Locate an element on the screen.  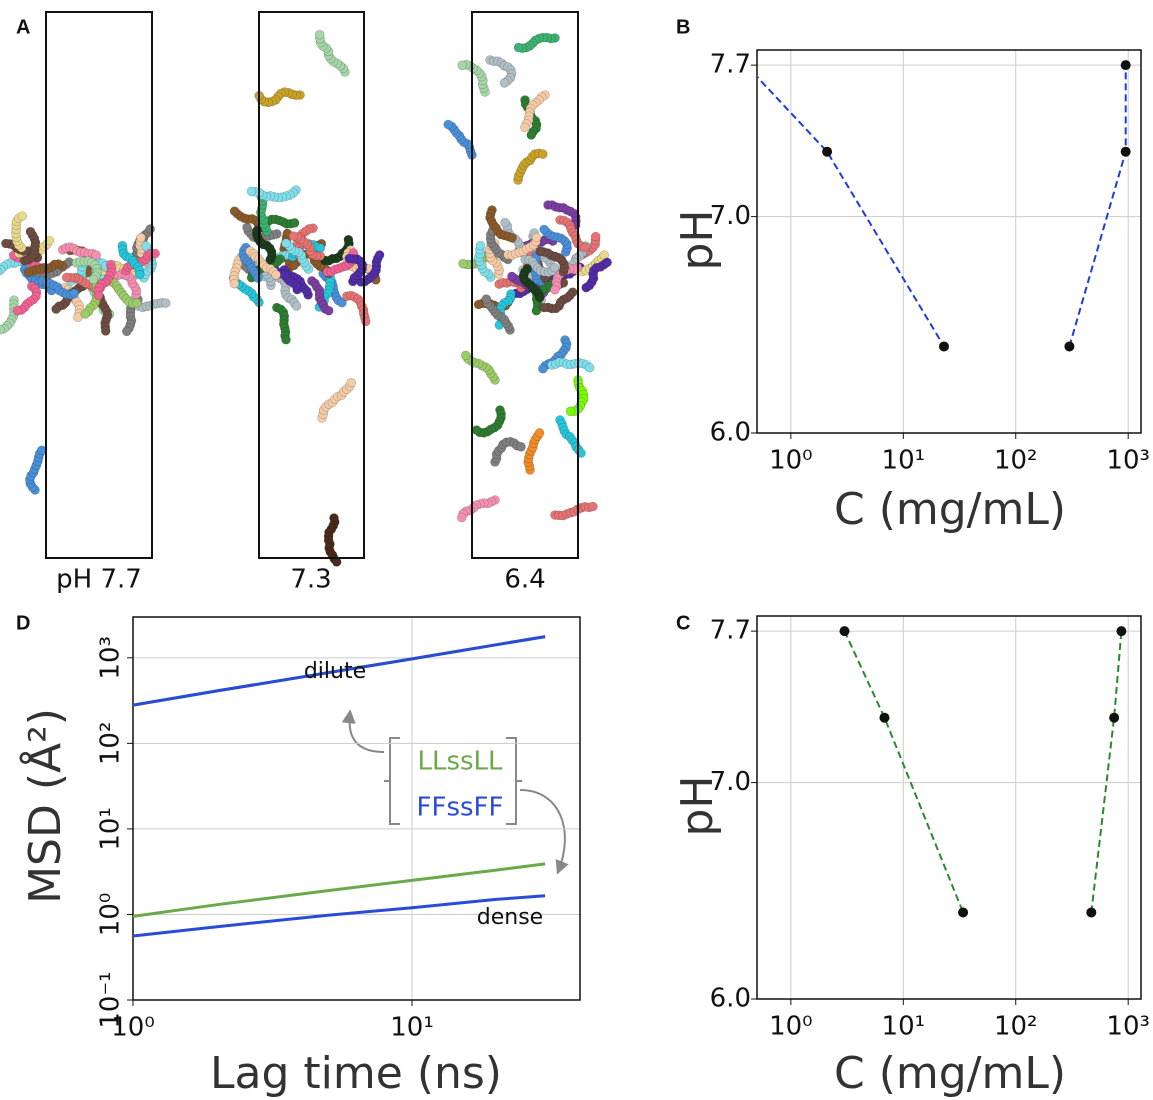
annotation: dilute is located at coordinates (335, 671).